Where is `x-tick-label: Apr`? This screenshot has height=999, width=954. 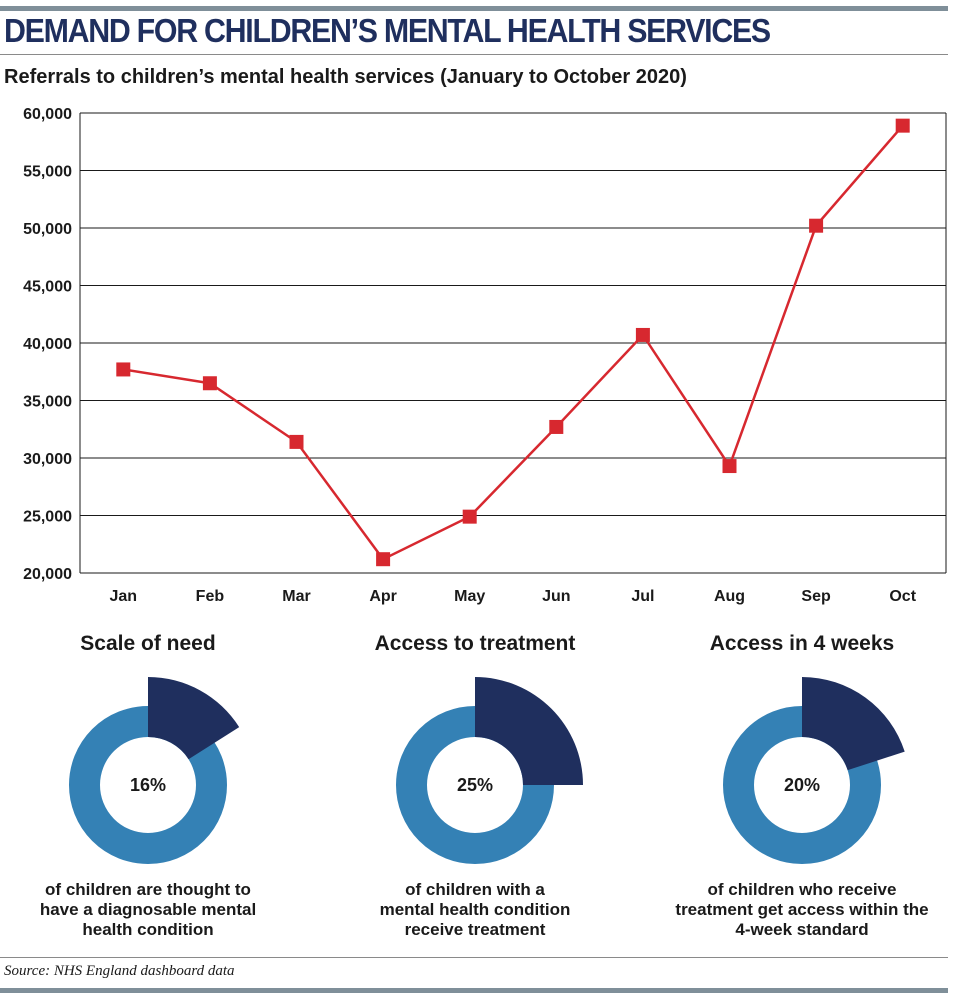 x-tick-label: Apr is located at coordinates (383, 596).